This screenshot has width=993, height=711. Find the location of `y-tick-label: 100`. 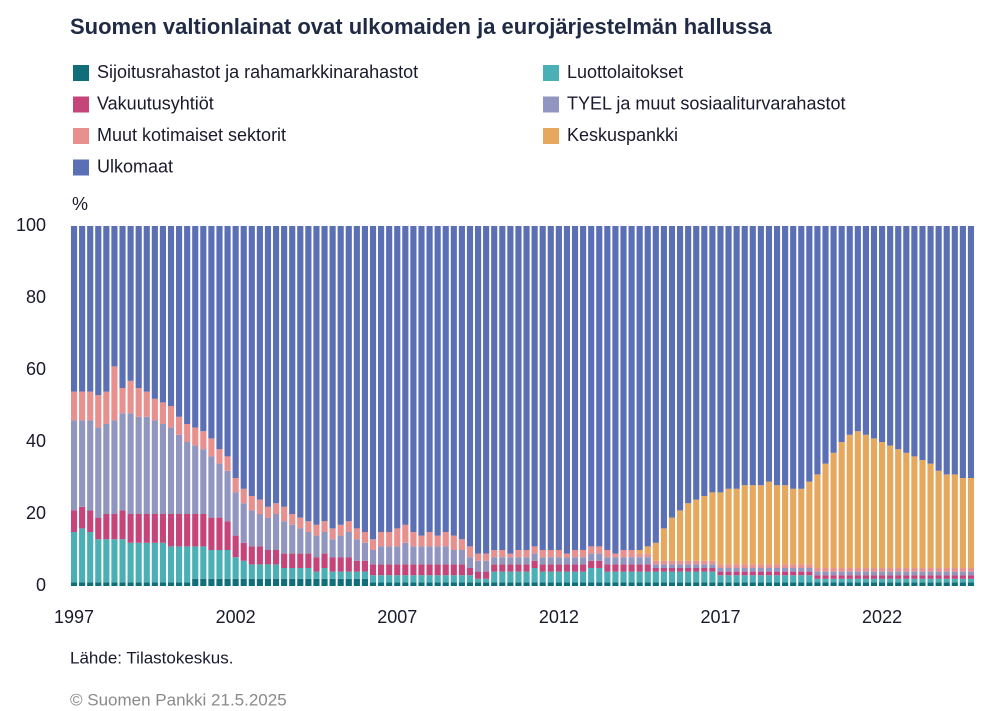

y-tick-label: 100 is located at coordinates (31, 225).